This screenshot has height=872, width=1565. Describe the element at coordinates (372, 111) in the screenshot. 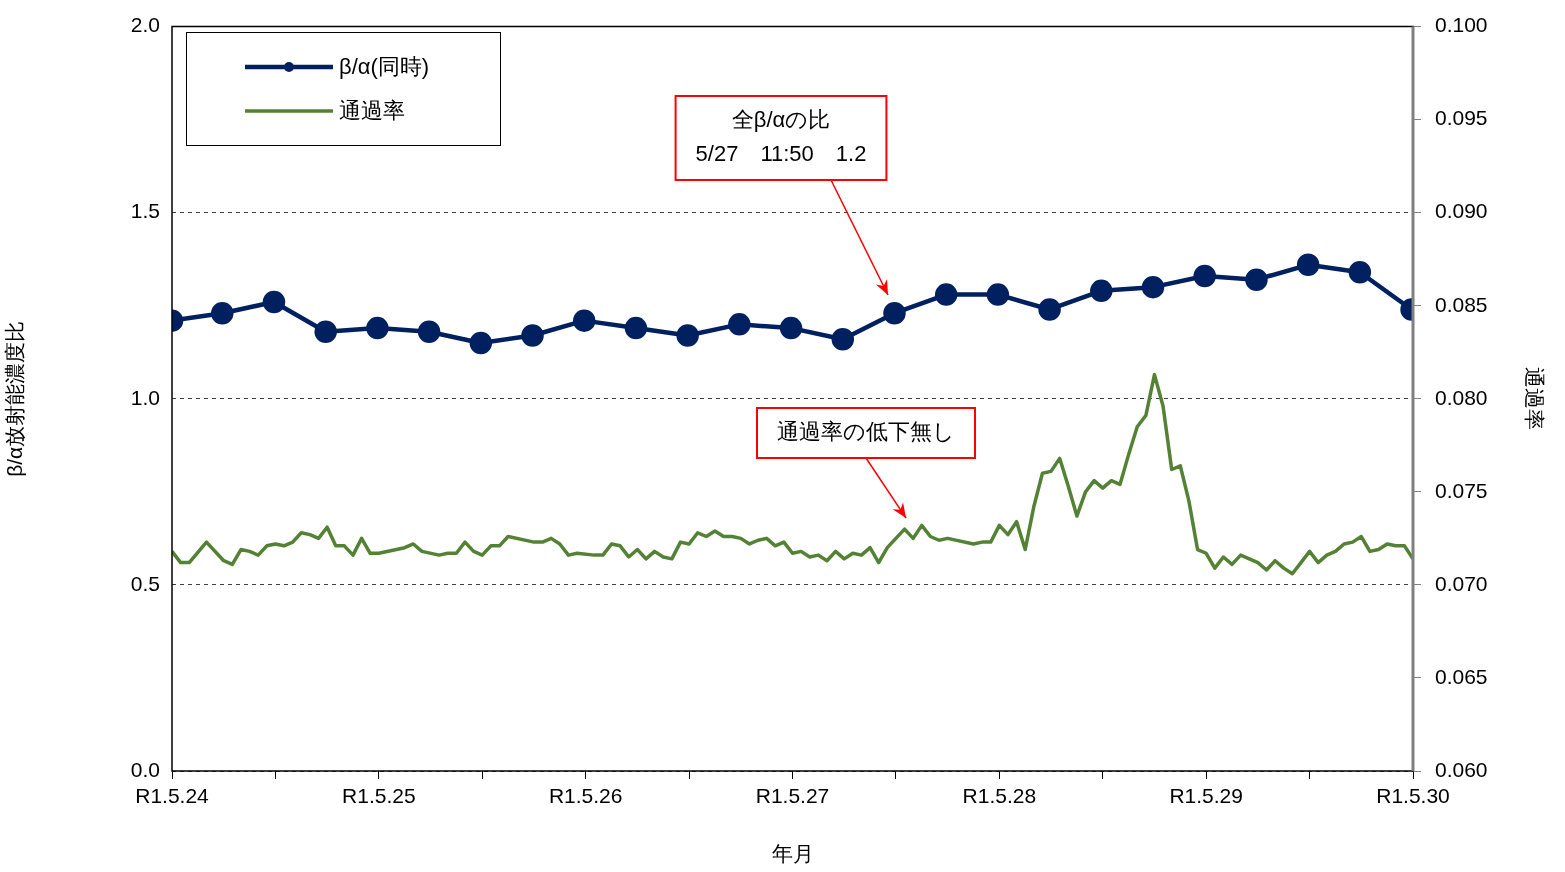

I see `legend-label: 通過率` at that location.